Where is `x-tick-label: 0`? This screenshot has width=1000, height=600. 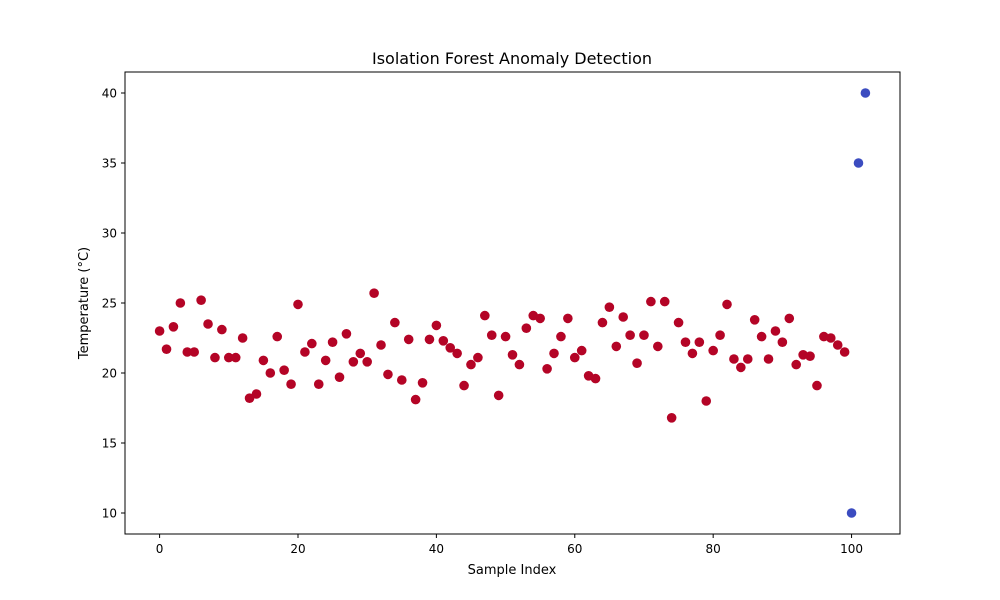 x-tick-label: 0 is located at coordinates (160, 549).